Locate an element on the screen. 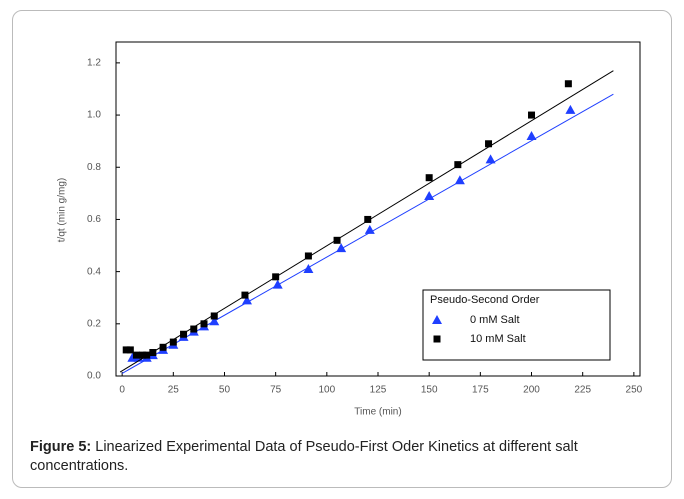 The image size is (684, 499). legend-title: Pseudo-Second Order is located at coordinates (485, 300).